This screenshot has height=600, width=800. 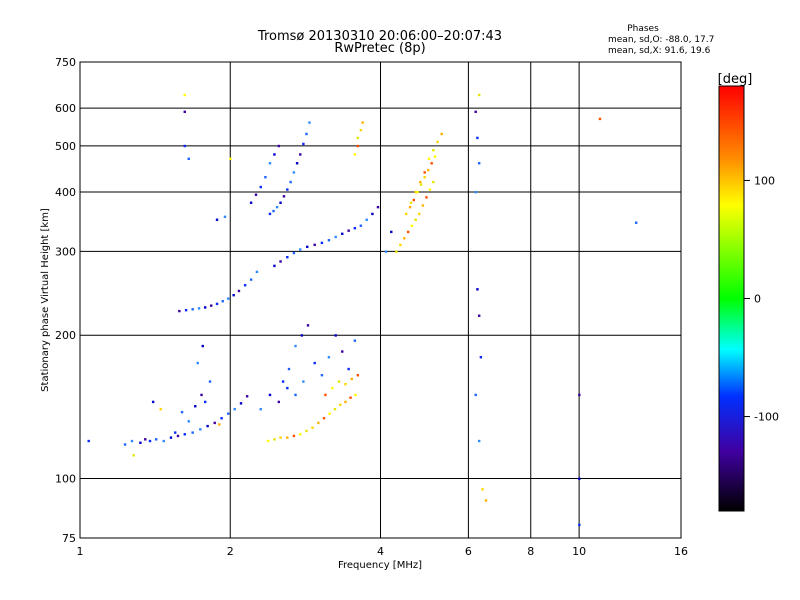 What do you see at coordinates (579, 551) in the screenshot?
I see `x-tick-label: 10` at bounding box center [579, 551].